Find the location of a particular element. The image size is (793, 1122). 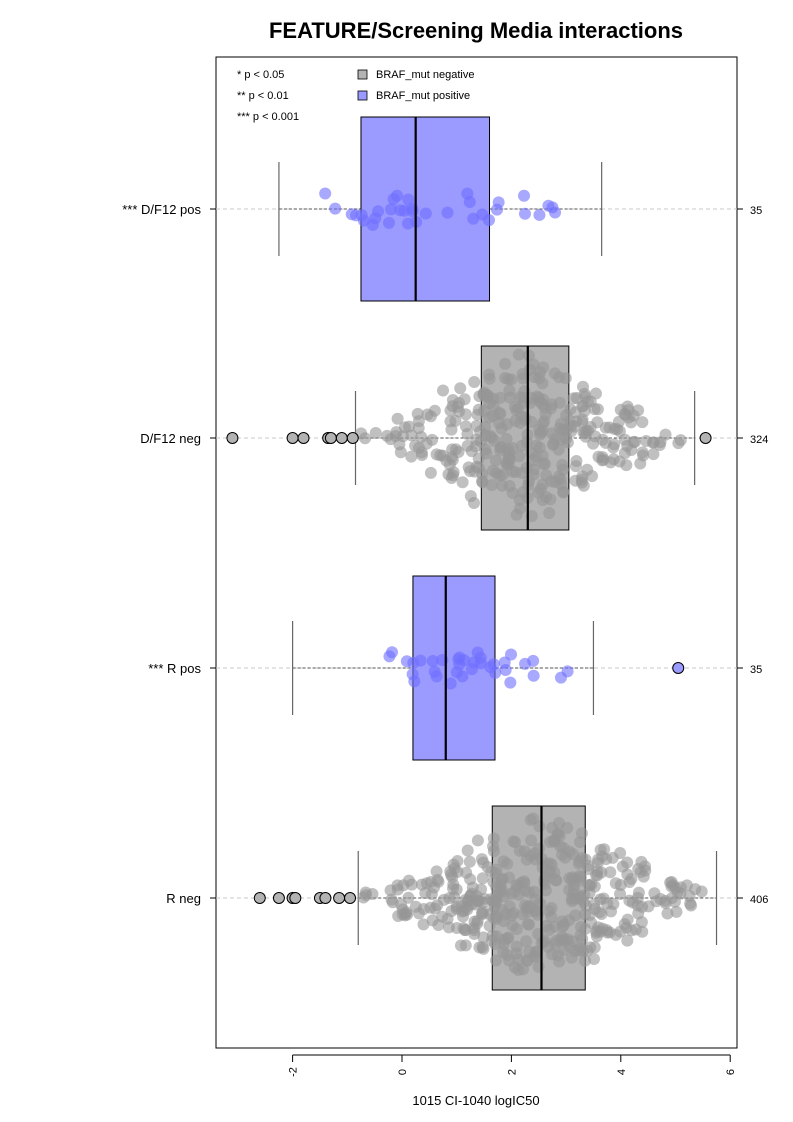

x-tick-label: 2 is located at coordinates (512, 1072).